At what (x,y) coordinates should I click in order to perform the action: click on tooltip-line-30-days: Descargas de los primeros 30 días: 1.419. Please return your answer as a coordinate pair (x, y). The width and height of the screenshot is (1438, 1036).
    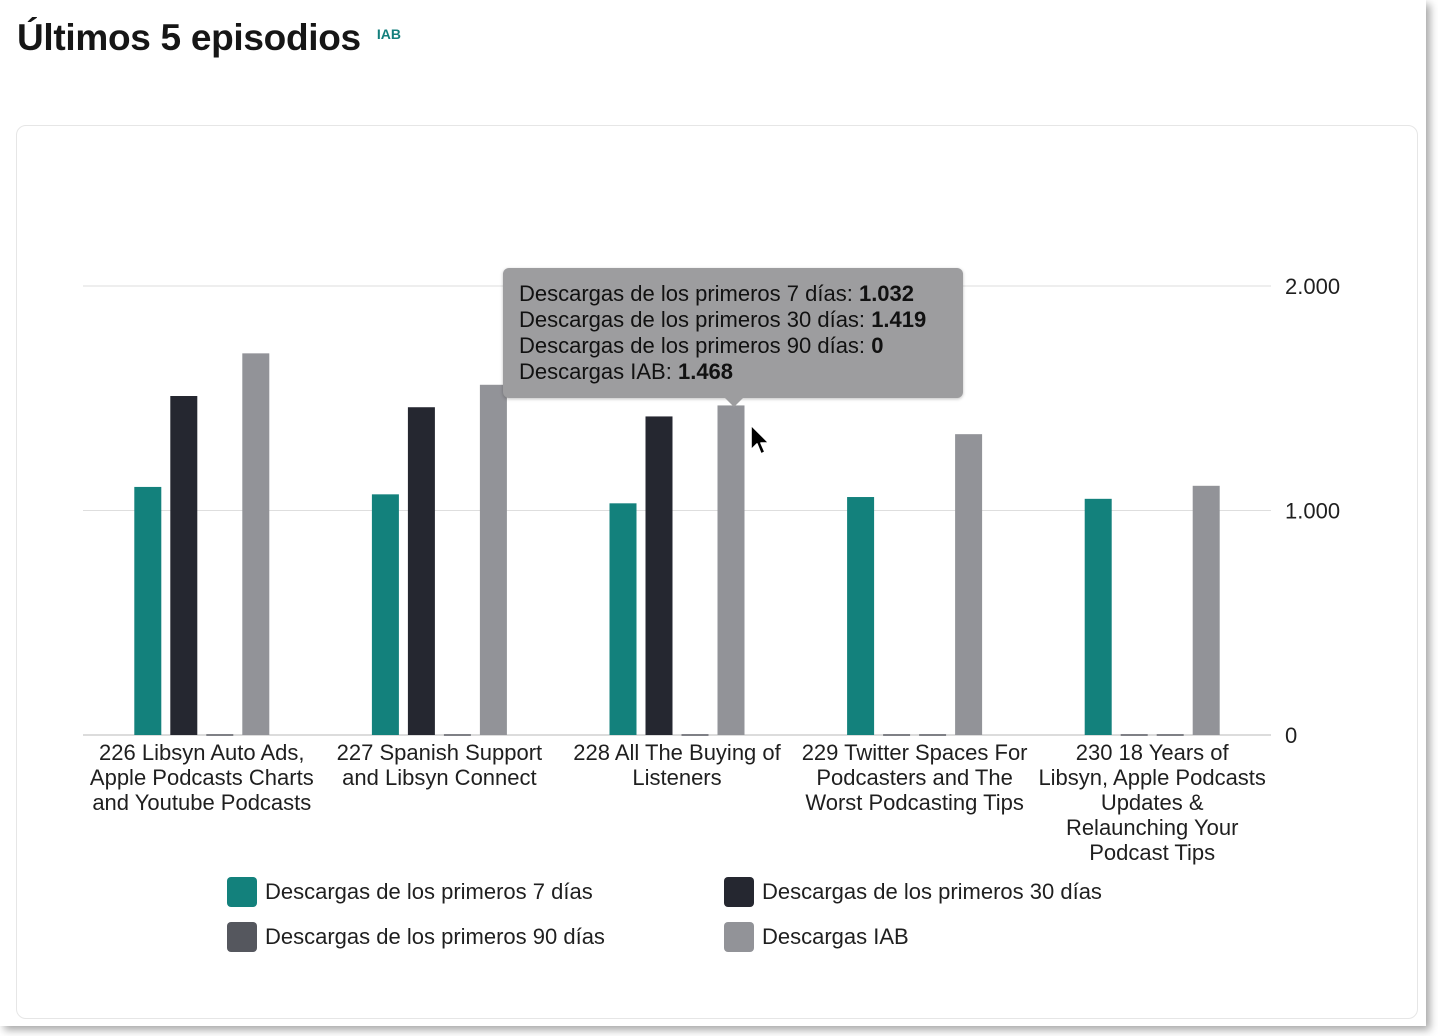
    Looking at the image, I should click on (723, 319).